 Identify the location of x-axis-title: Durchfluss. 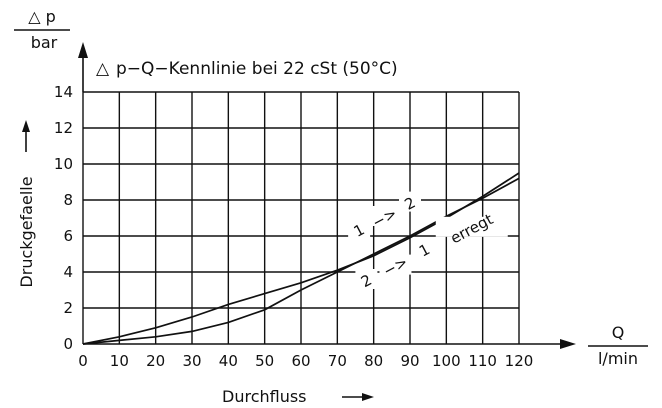
(264, 396).